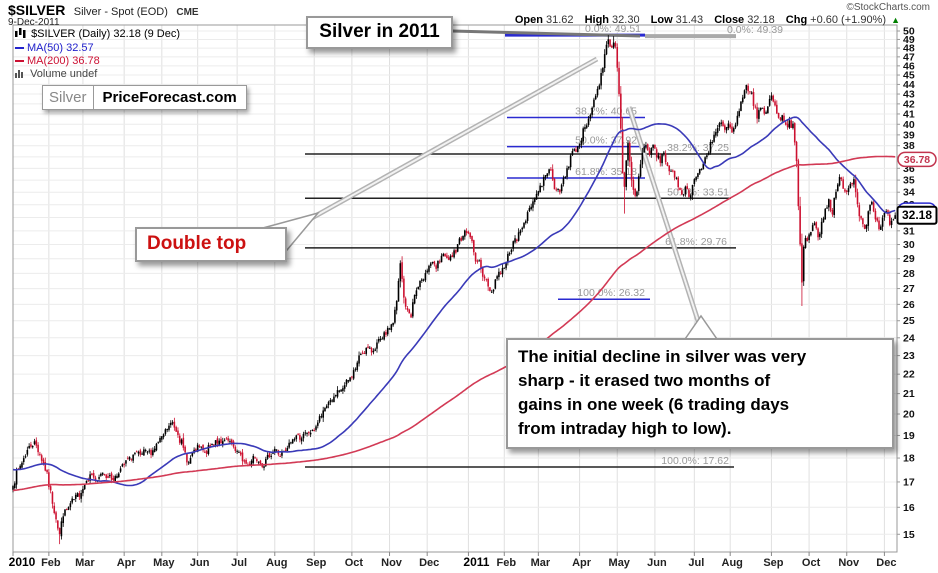 The image size is (938, 573). I want to click on svg-text: 41, so click(909, 114).